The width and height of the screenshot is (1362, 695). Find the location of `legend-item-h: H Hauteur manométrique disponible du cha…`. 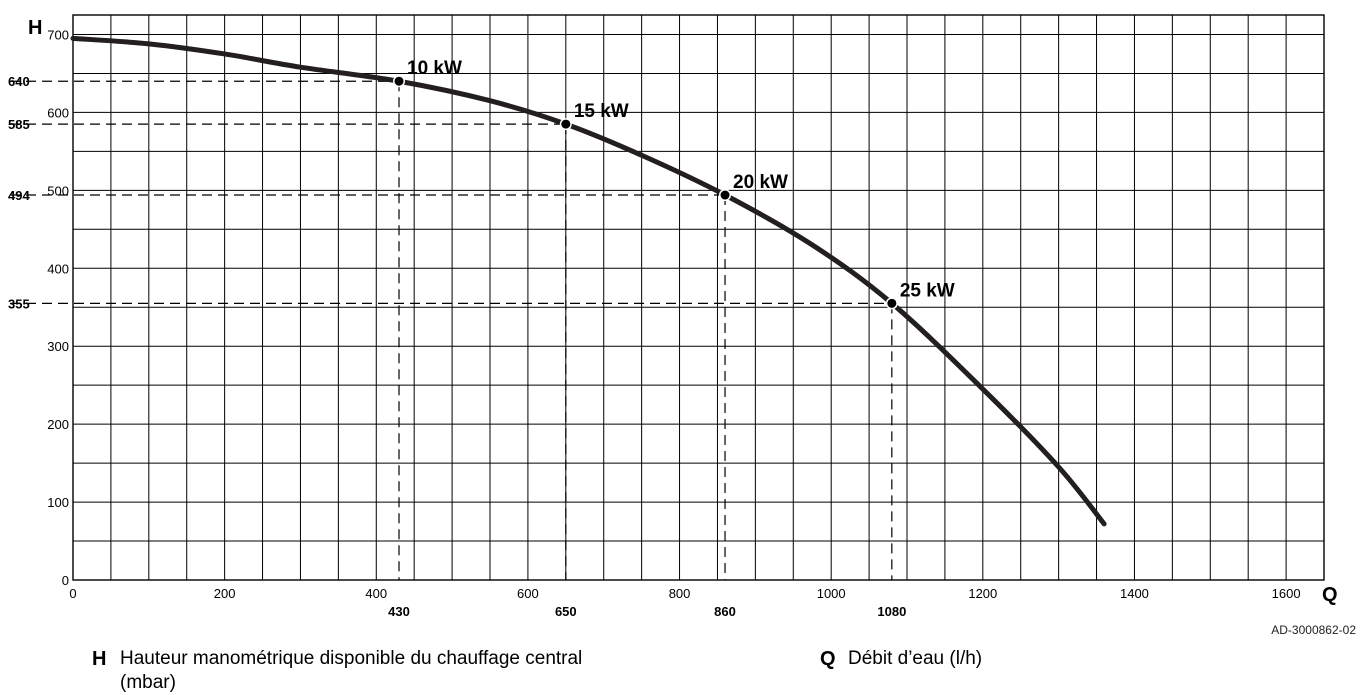

legend-item-h: H Hauteur manométrique disponible du cha… is located at coordinates (352, 671).